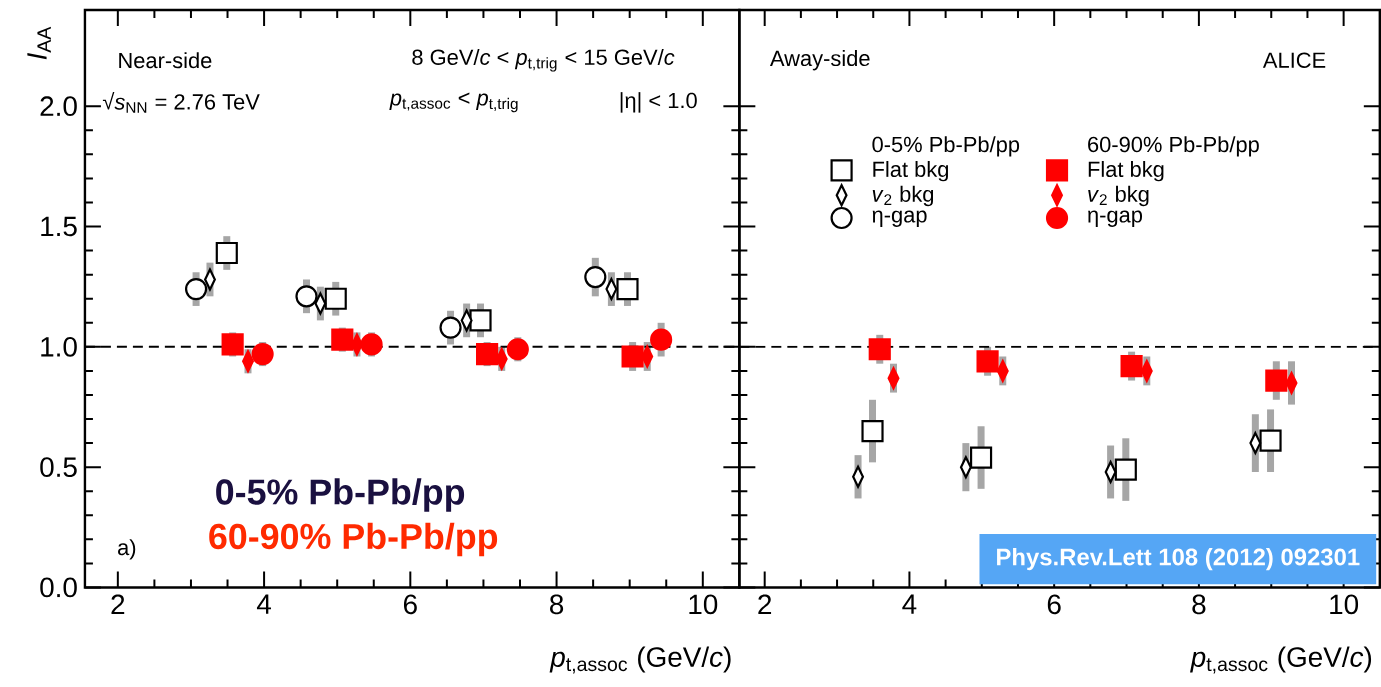 The width and height of the screenshot is (1381, 687). I want to click on annotation: Near-side, so click(165, 60).